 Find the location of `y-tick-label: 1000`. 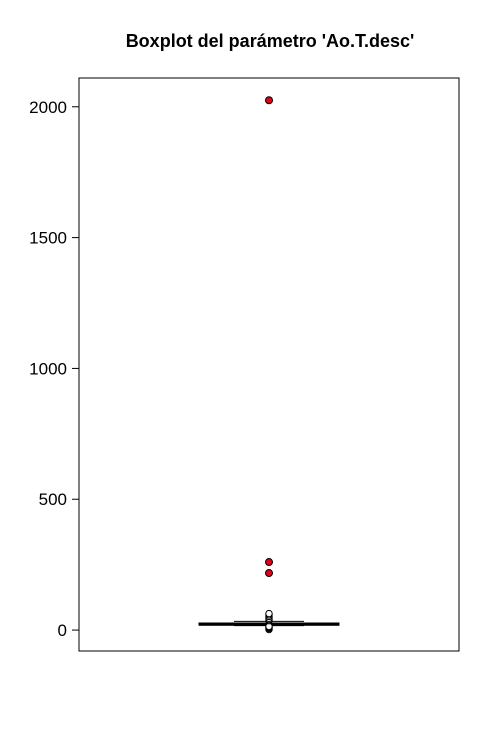

y-tick-label: 1000 is located at coordinates (48, 368).